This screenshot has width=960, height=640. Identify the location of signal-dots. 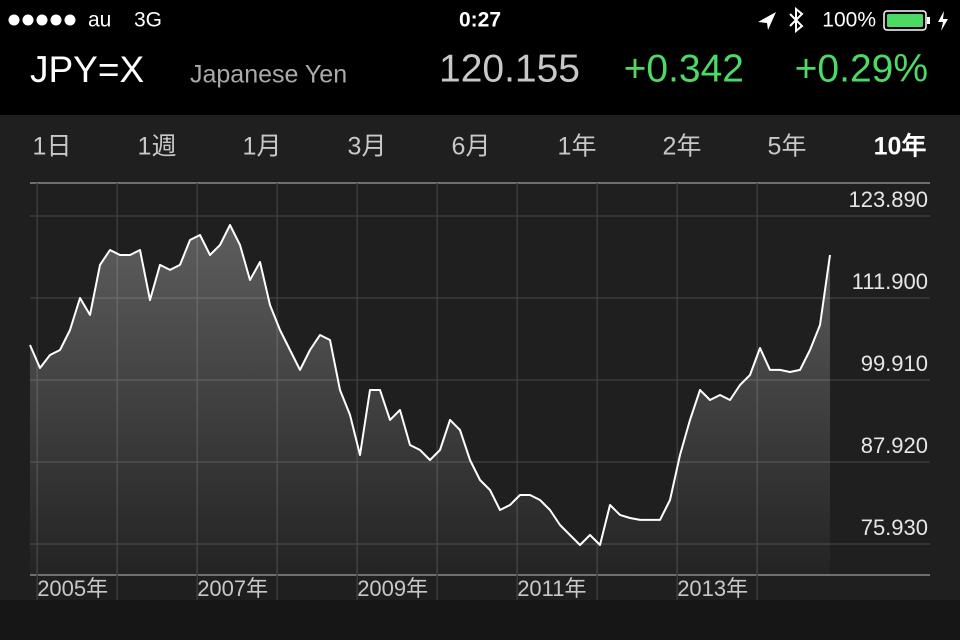
(42, 20).